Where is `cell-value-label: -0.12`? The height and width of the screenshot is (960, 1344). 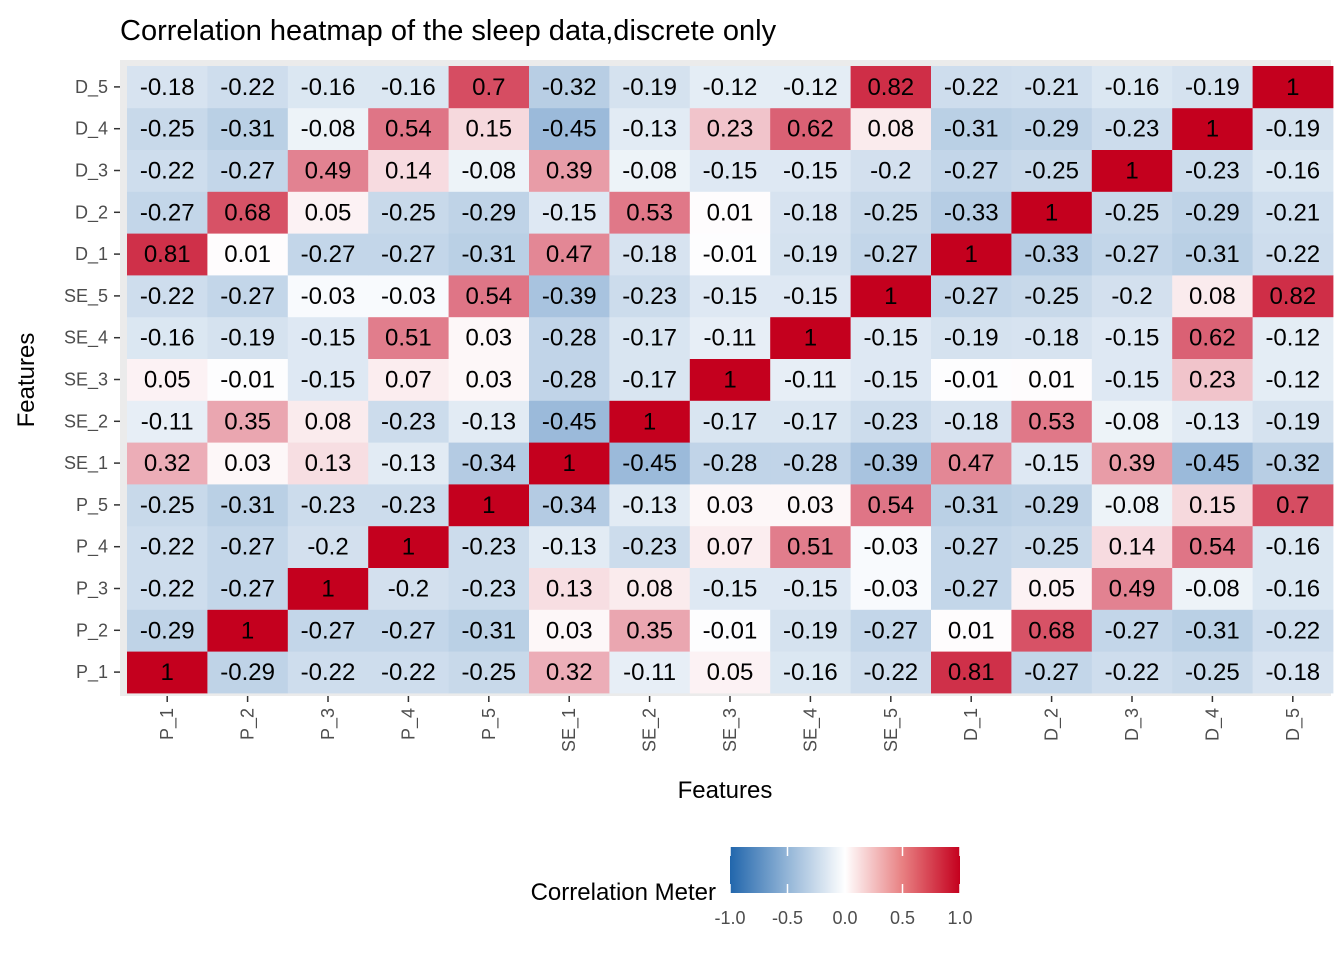
cell-value-label: -0.12 is located at coordinates (730, 87).